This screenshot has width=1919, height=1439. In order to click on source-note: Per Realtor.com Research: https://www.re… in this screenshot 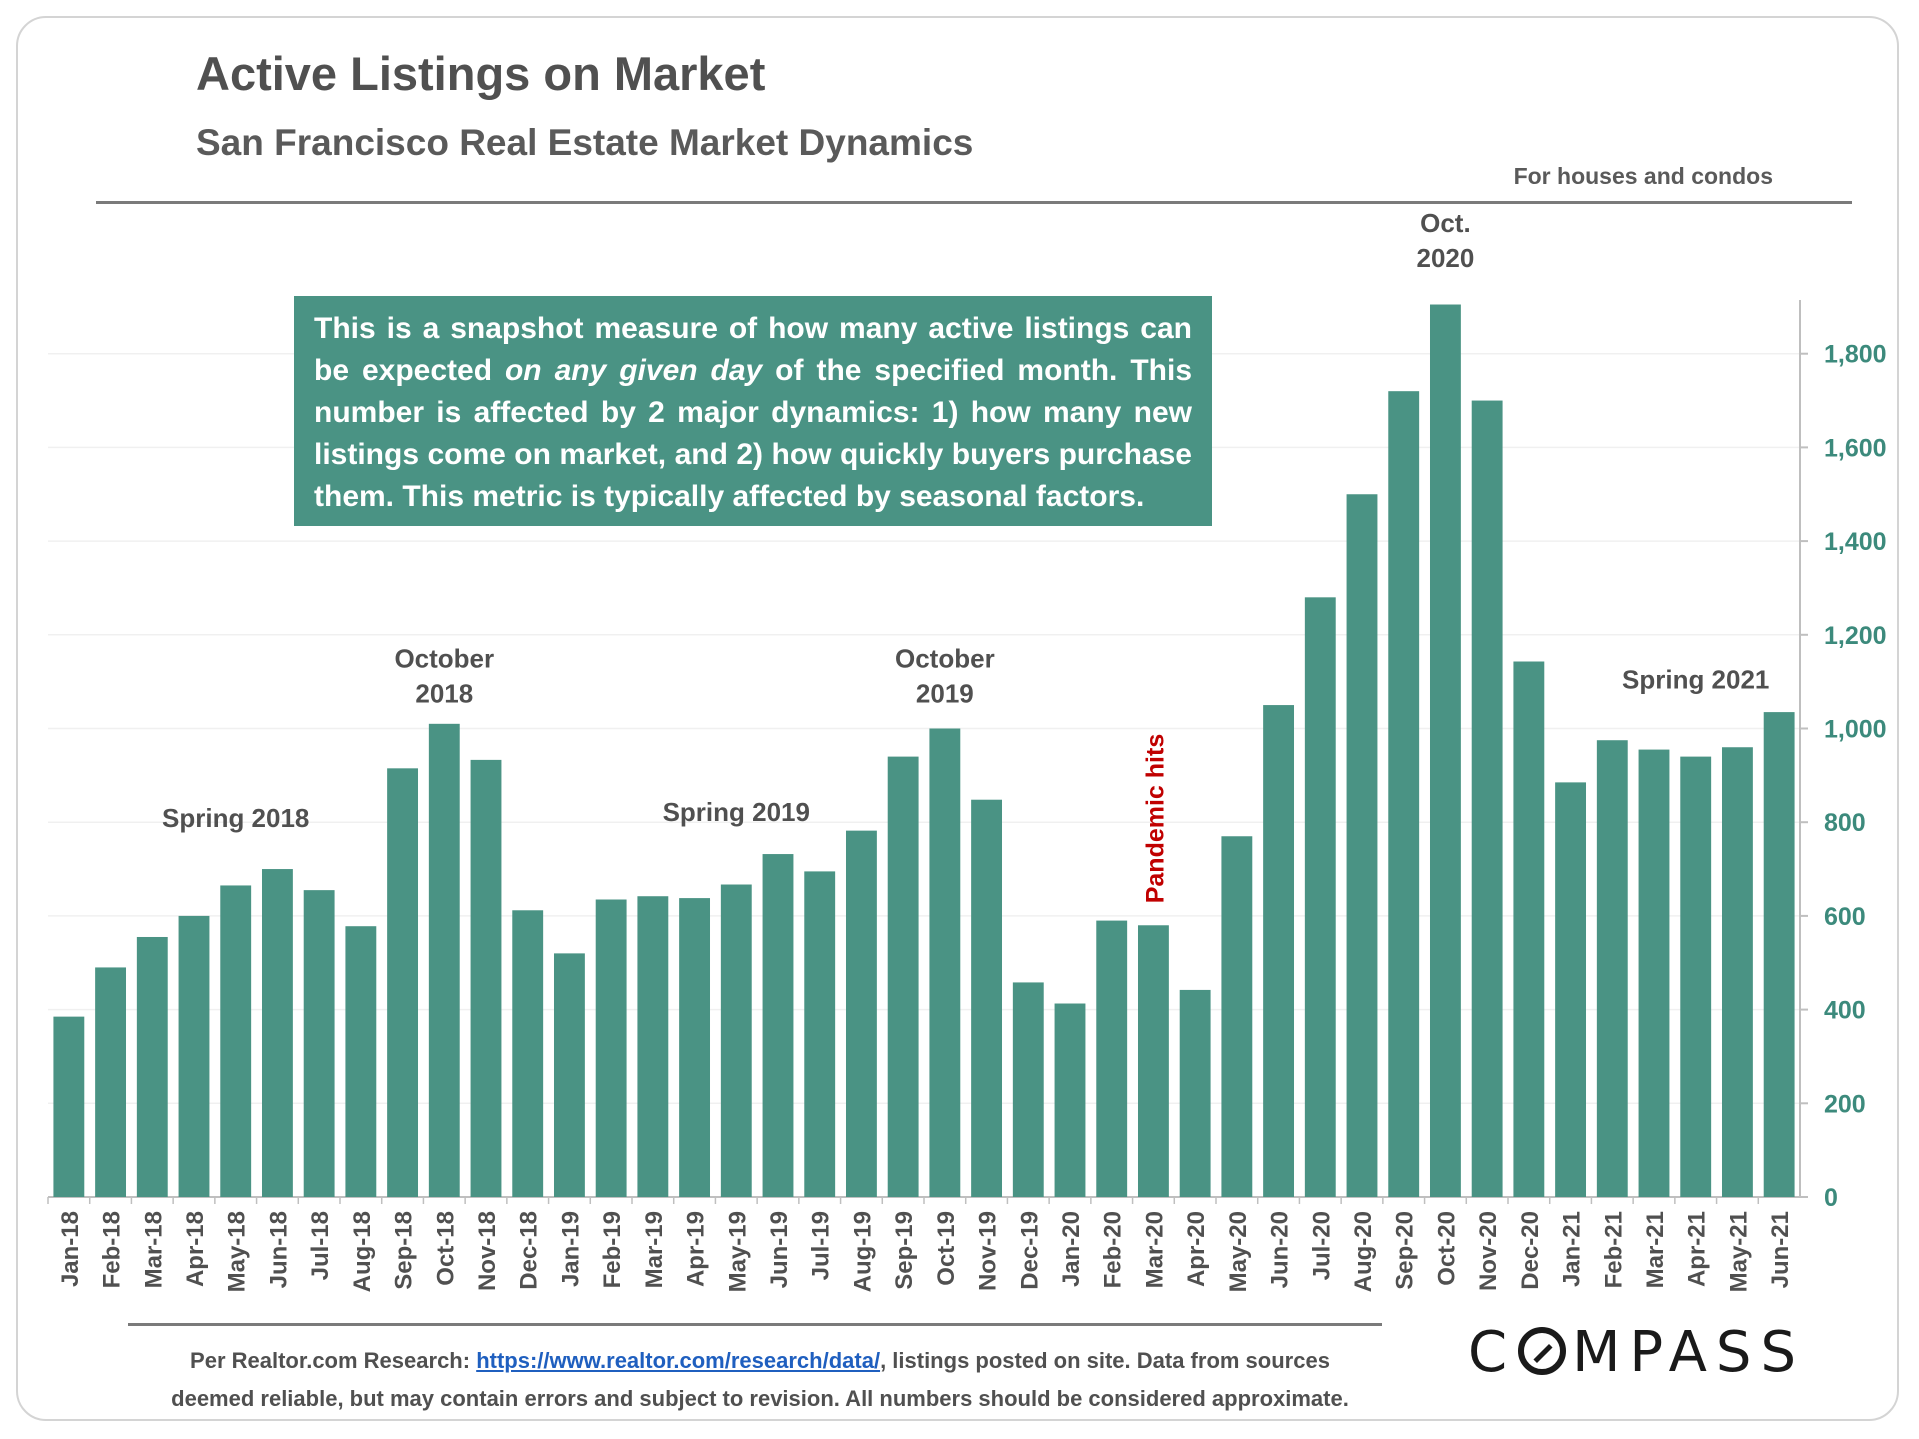, I will do `click(760, 1380)`.